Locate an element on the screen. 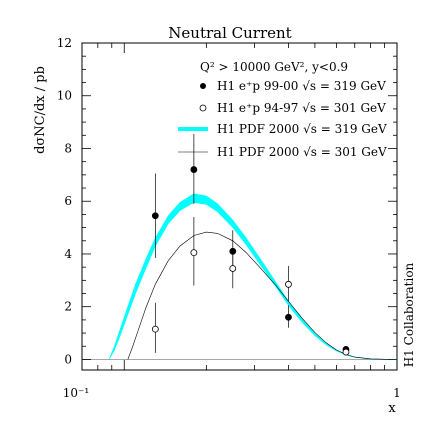  legend-item-2: H1 PDF 2000 √s = 319 GeV is located at coordinates (302, 129).